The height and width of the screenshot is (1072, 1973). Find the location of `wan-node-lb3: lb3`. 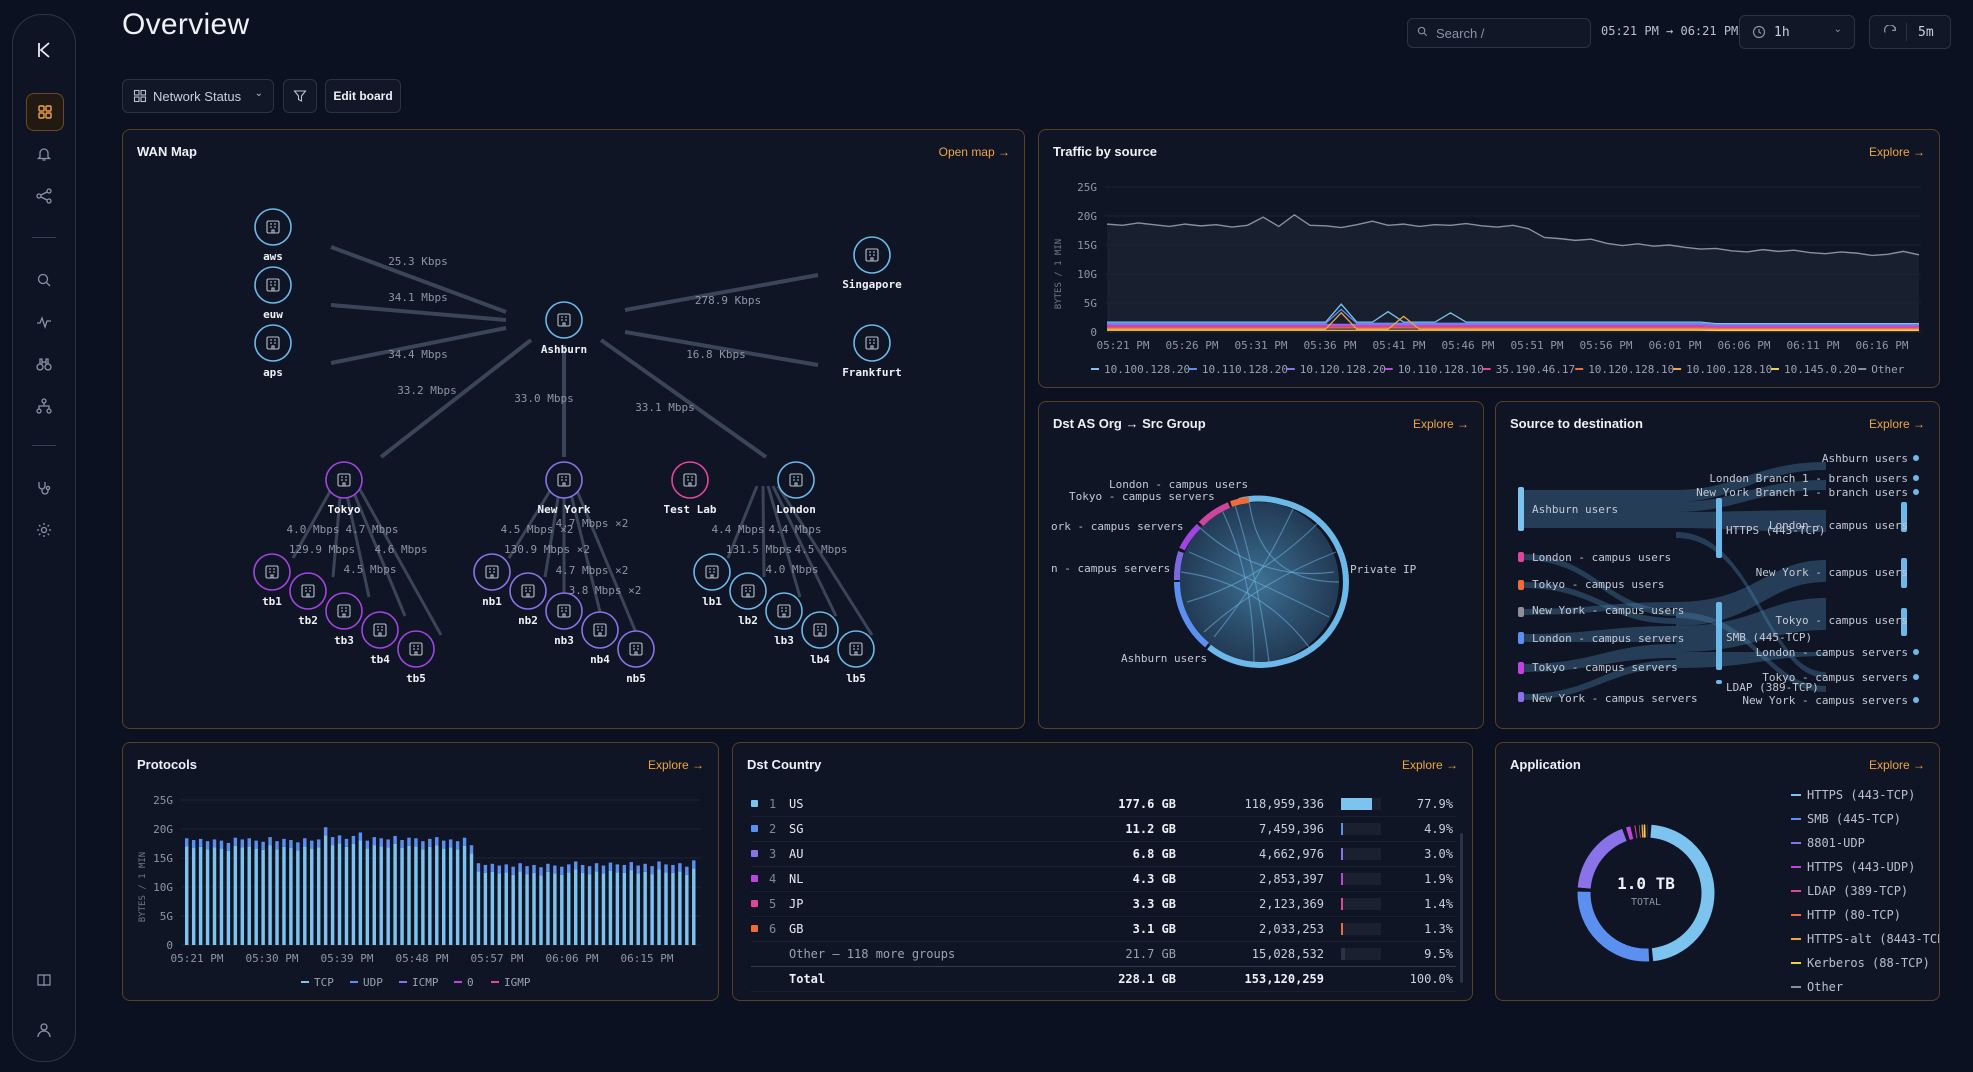

wan-node-lb3: lb3 is located at coordinates (784, 619).